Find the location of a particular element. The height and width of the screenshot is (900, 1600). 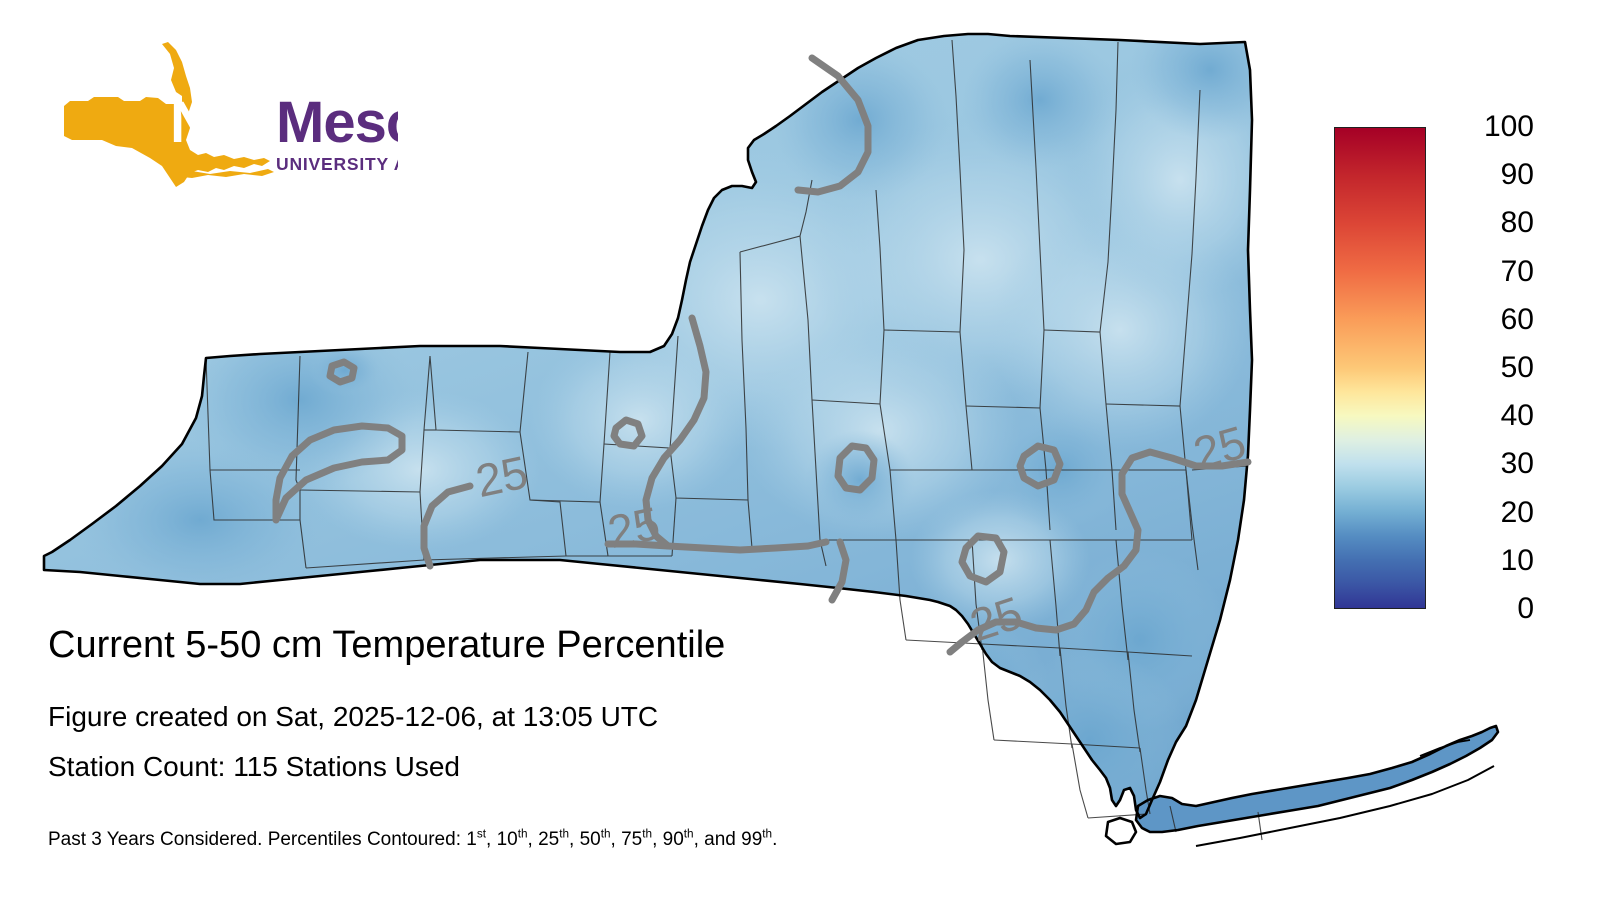

footnote-sep4: , is located at coordinates (616, 839).